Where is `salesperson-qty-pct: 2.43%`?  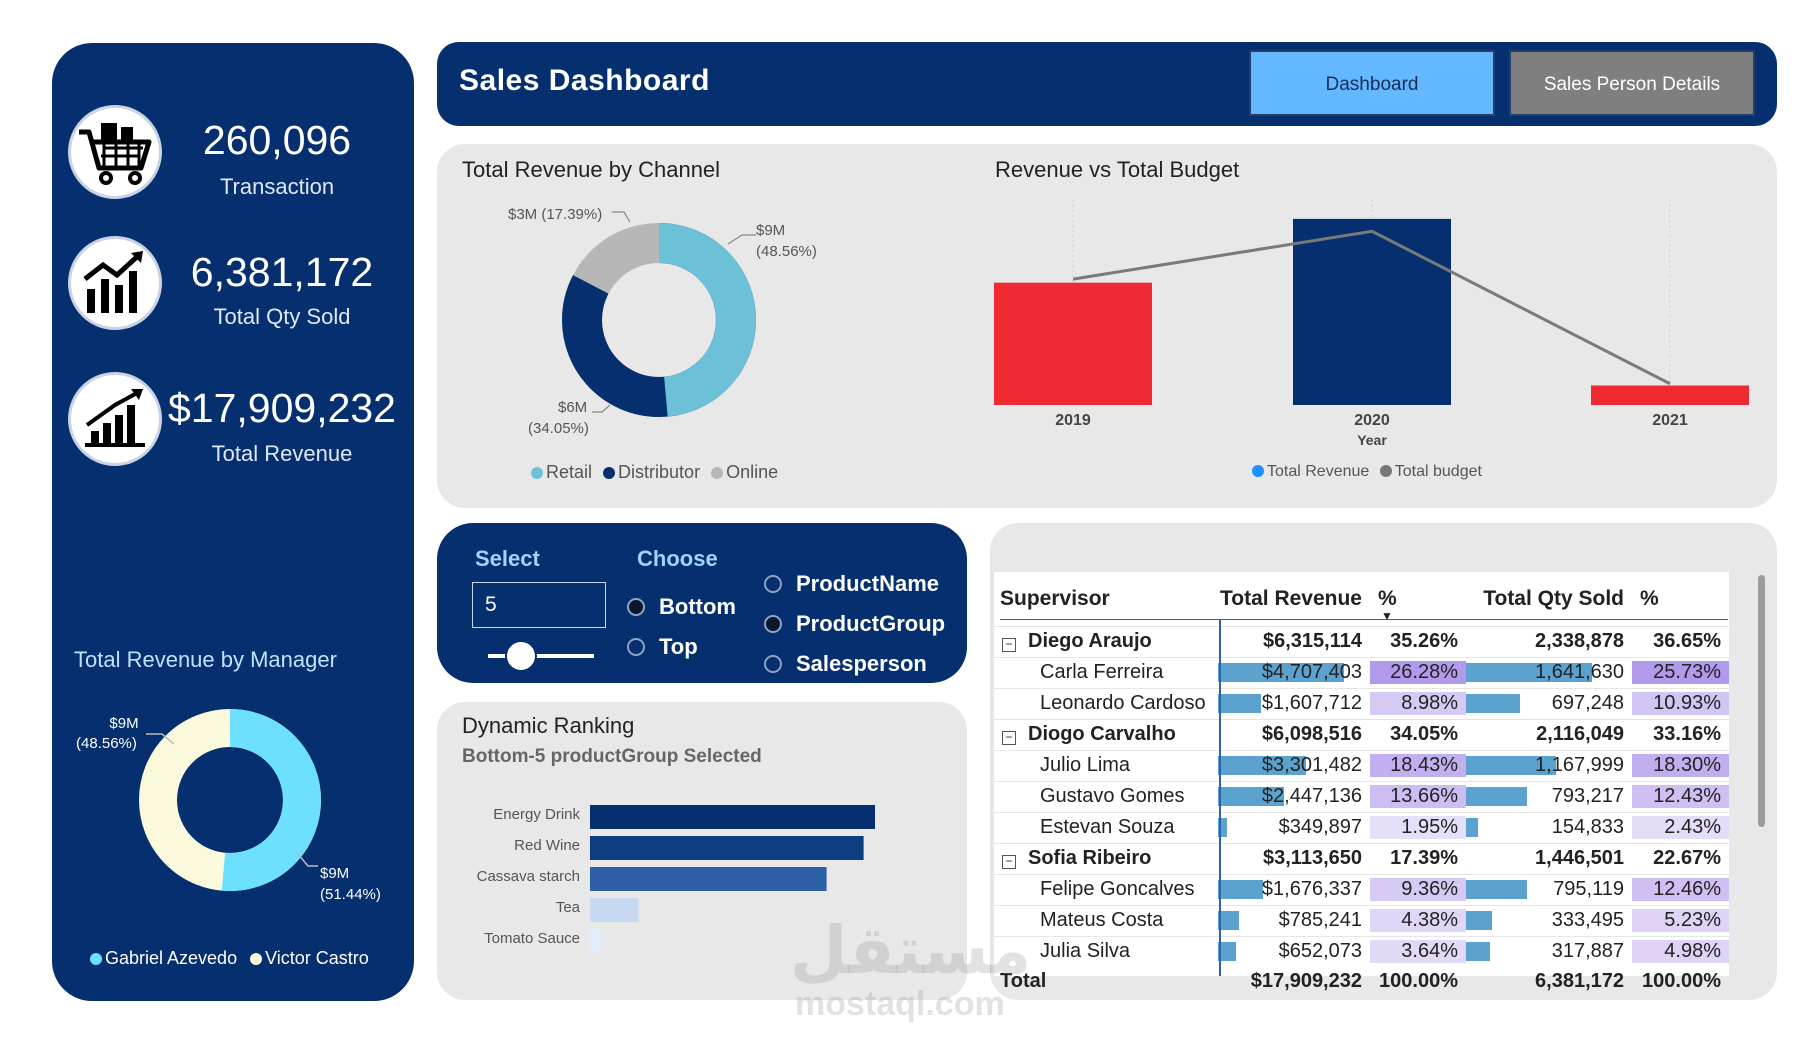 salesperson-qty-pct: 2.43% is located at coordinates (1680, 827).